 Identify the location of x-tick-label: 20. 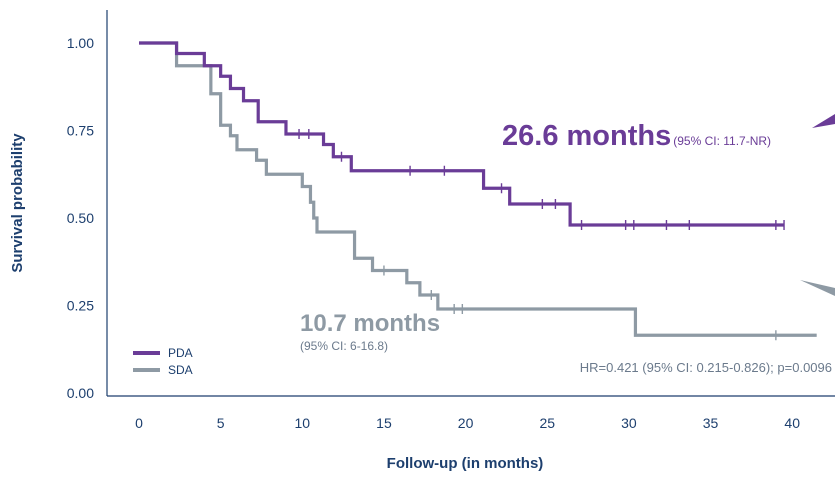
(466, 423).